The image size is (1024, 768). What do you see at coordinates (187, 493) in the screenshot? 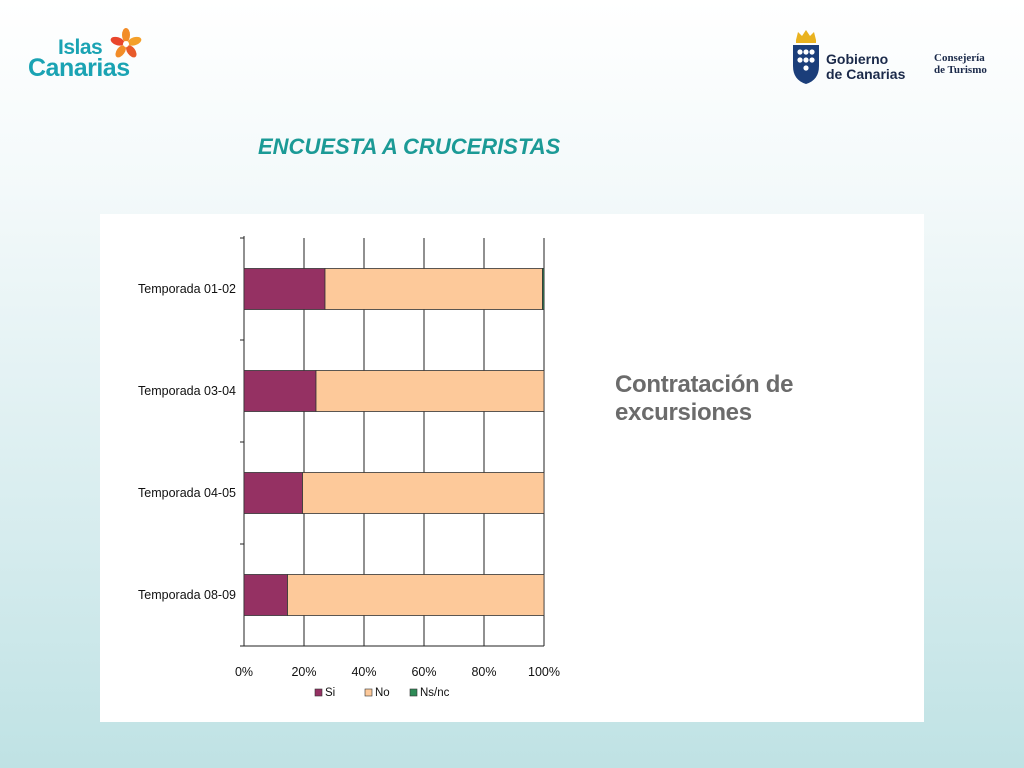
I see `category-label: Temporada 04-05` at bounding box center [187, 493].